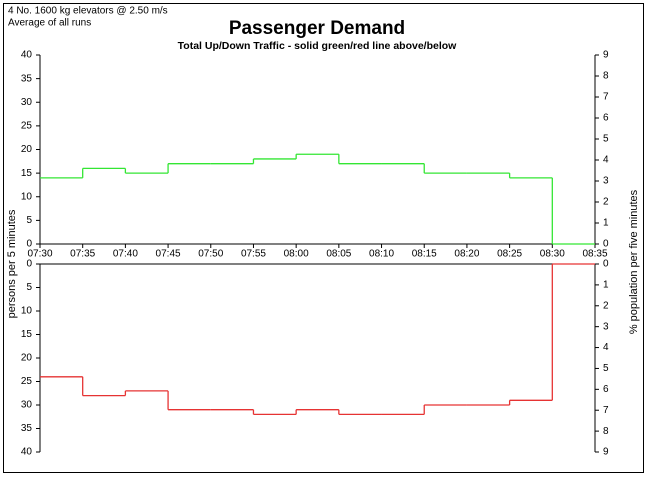  Describe the element at coordinates (509, 254) in the screenshot. I see `x-tick-label: 08:25` at that location.